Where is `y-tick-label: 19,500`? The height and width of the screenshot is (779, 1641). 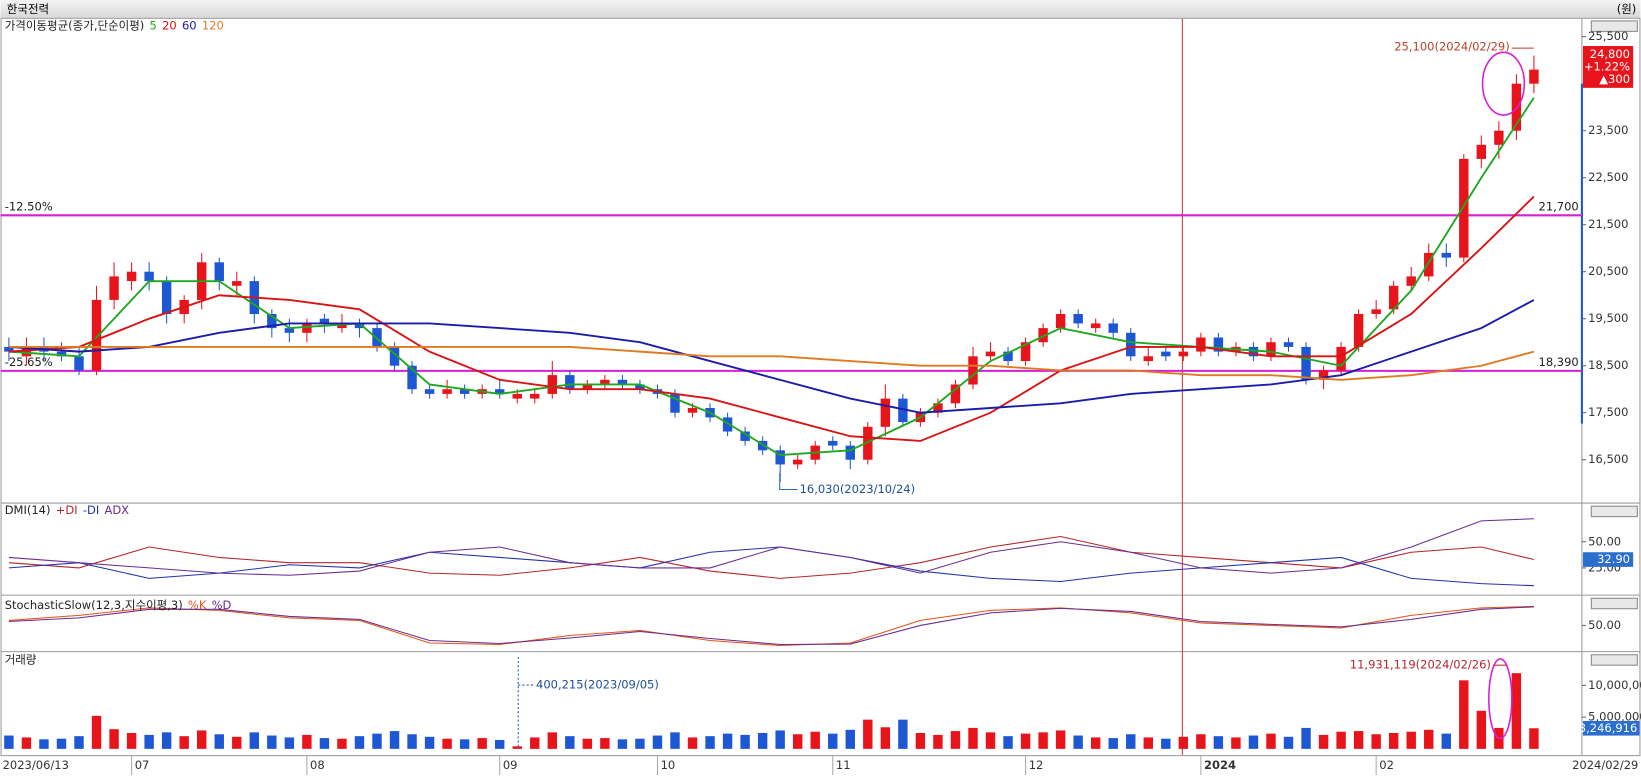 y-tick-label: 19,500 is located at coordinates (1608, 318).